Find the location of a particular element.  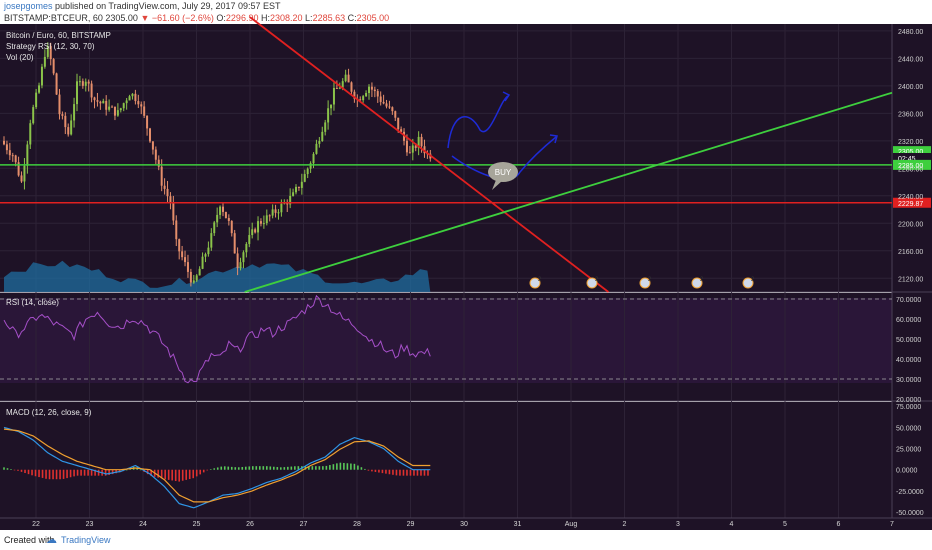

high-value: 2308.20 is located at coordinates (286, 18).